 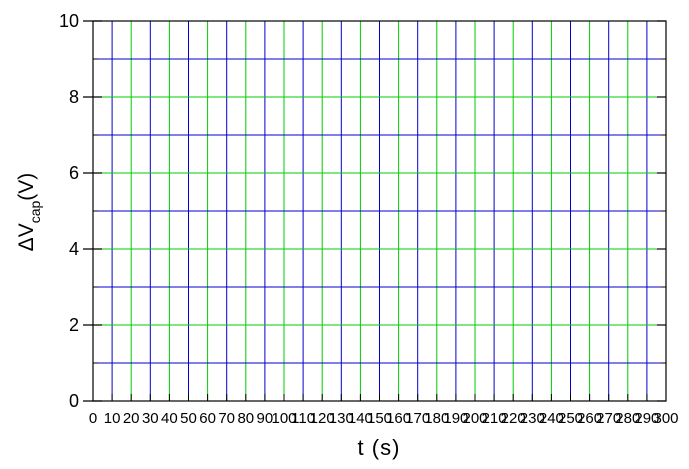 What do you see at coordinates (265, 418) in the screenshot?
I see `x-tick-label: 90` at bounding box center [265, 418].